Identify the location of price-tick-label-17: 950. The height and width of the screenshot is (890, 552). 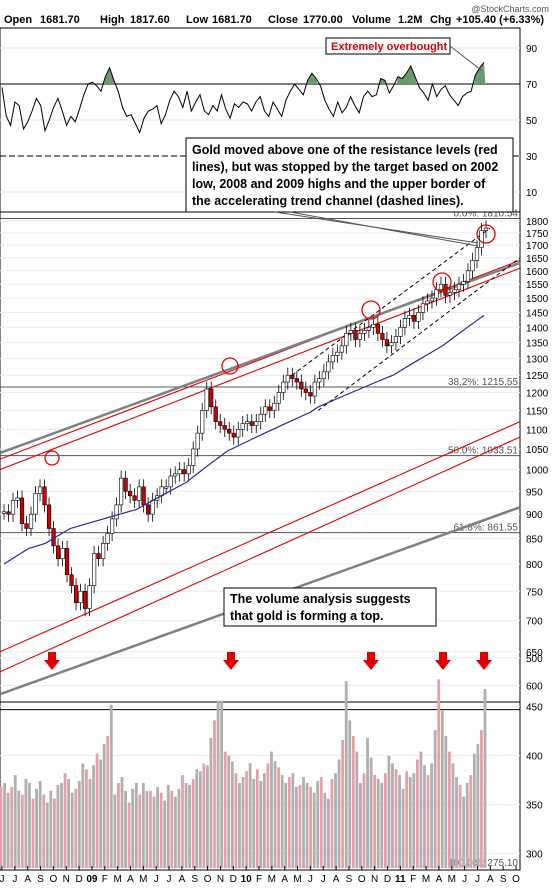
(534, 492).